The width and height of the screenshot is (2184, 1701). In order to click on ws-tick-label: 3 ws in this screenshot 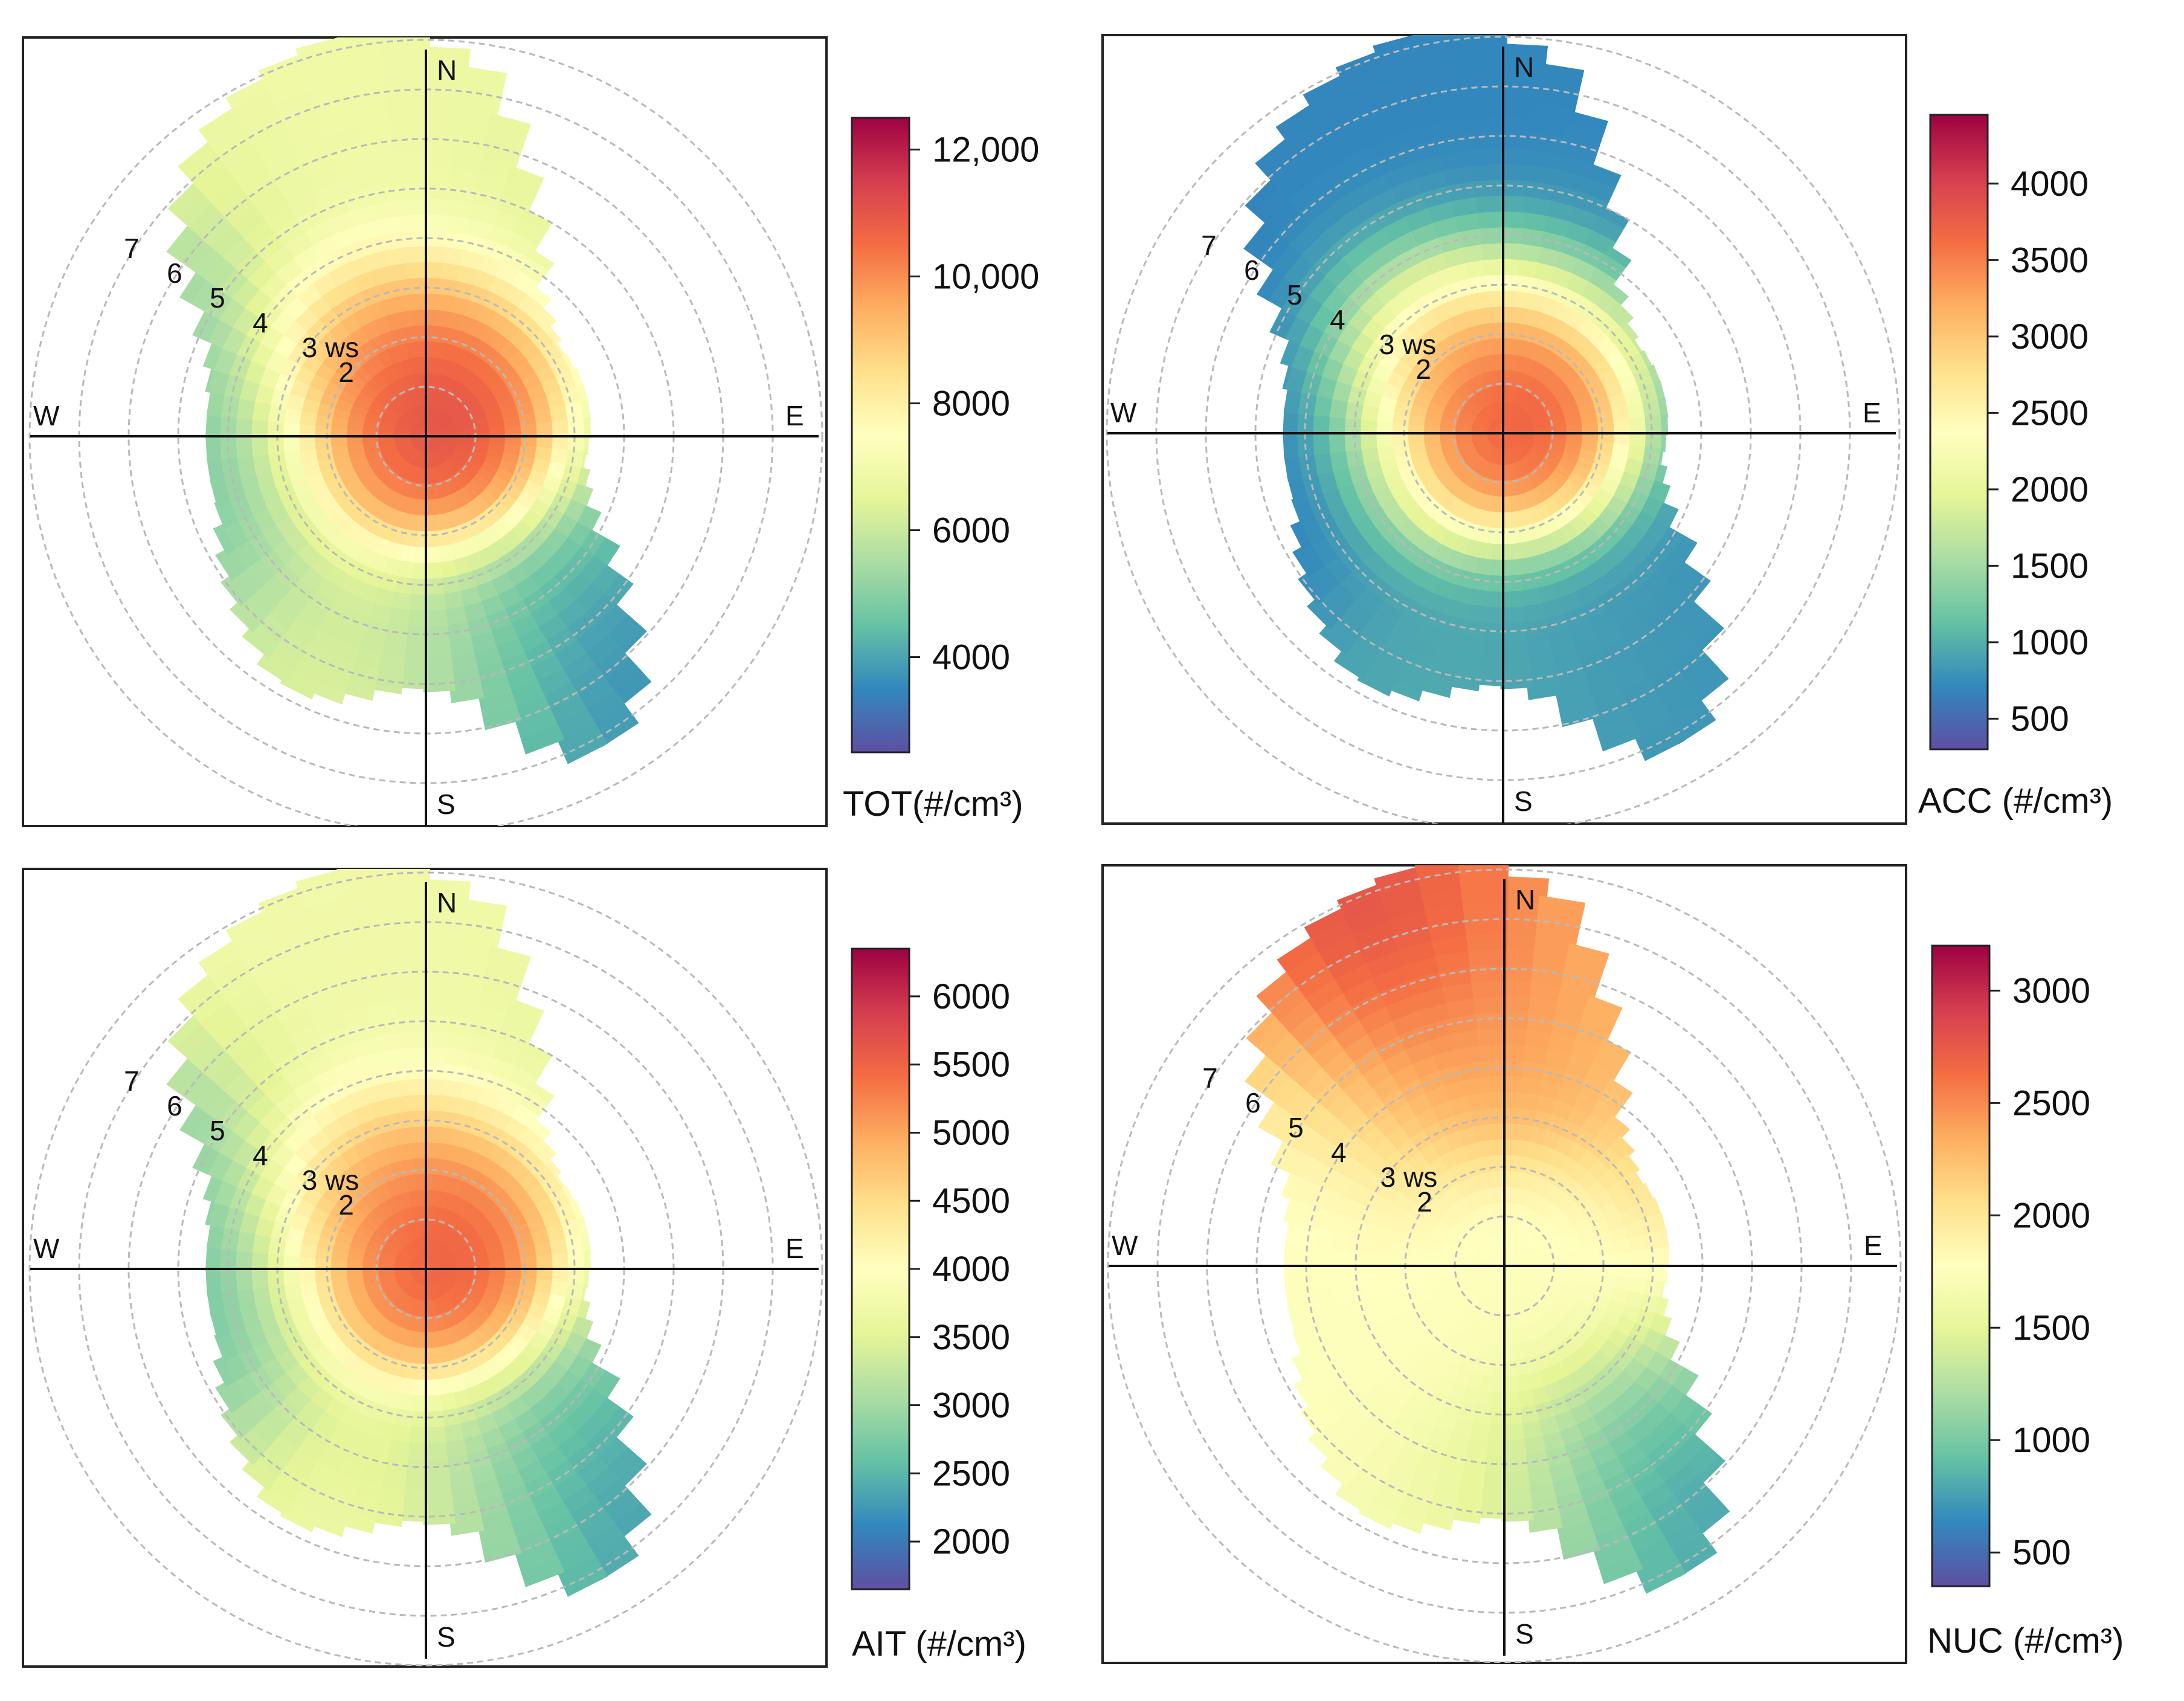, I will do `click(330, 1180)`.